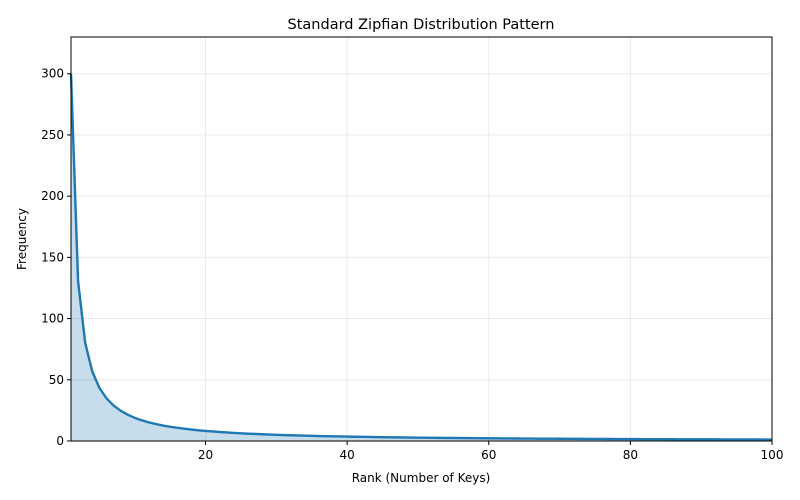 The image size is (800, 500). I want to click on x-tick-label: 80, so click(630, 455).